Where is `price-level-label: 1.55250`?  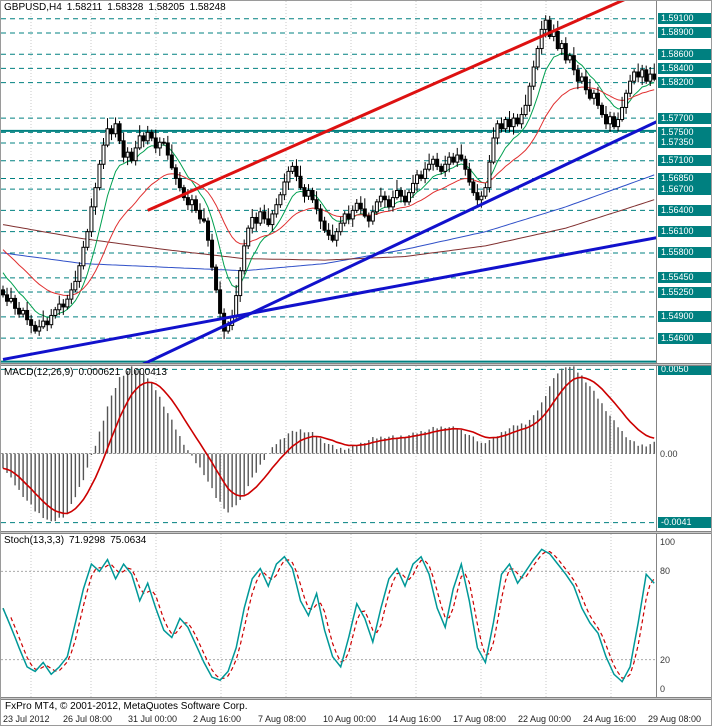 price-level-label: 1.55250 is located at coordinates (684, 292).